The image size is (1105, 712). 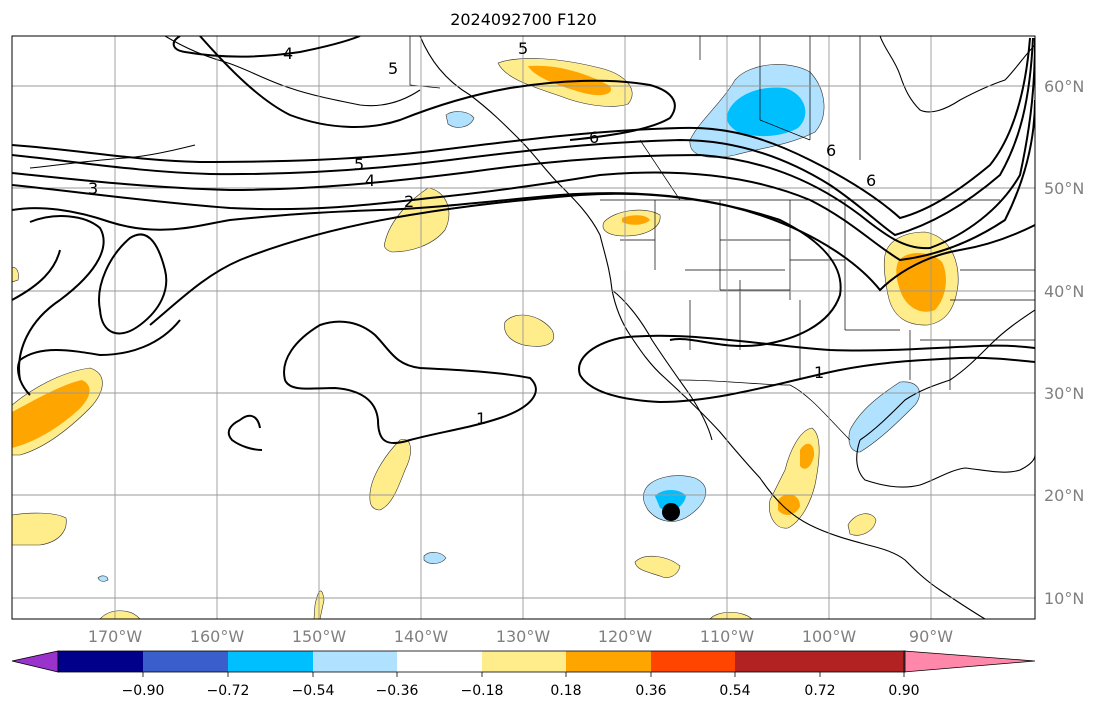 What do you see at coordinates (228, 691) in the screenshot?
I see `colorbar-tick-label: −0.72` at bounding box center [228, 691].